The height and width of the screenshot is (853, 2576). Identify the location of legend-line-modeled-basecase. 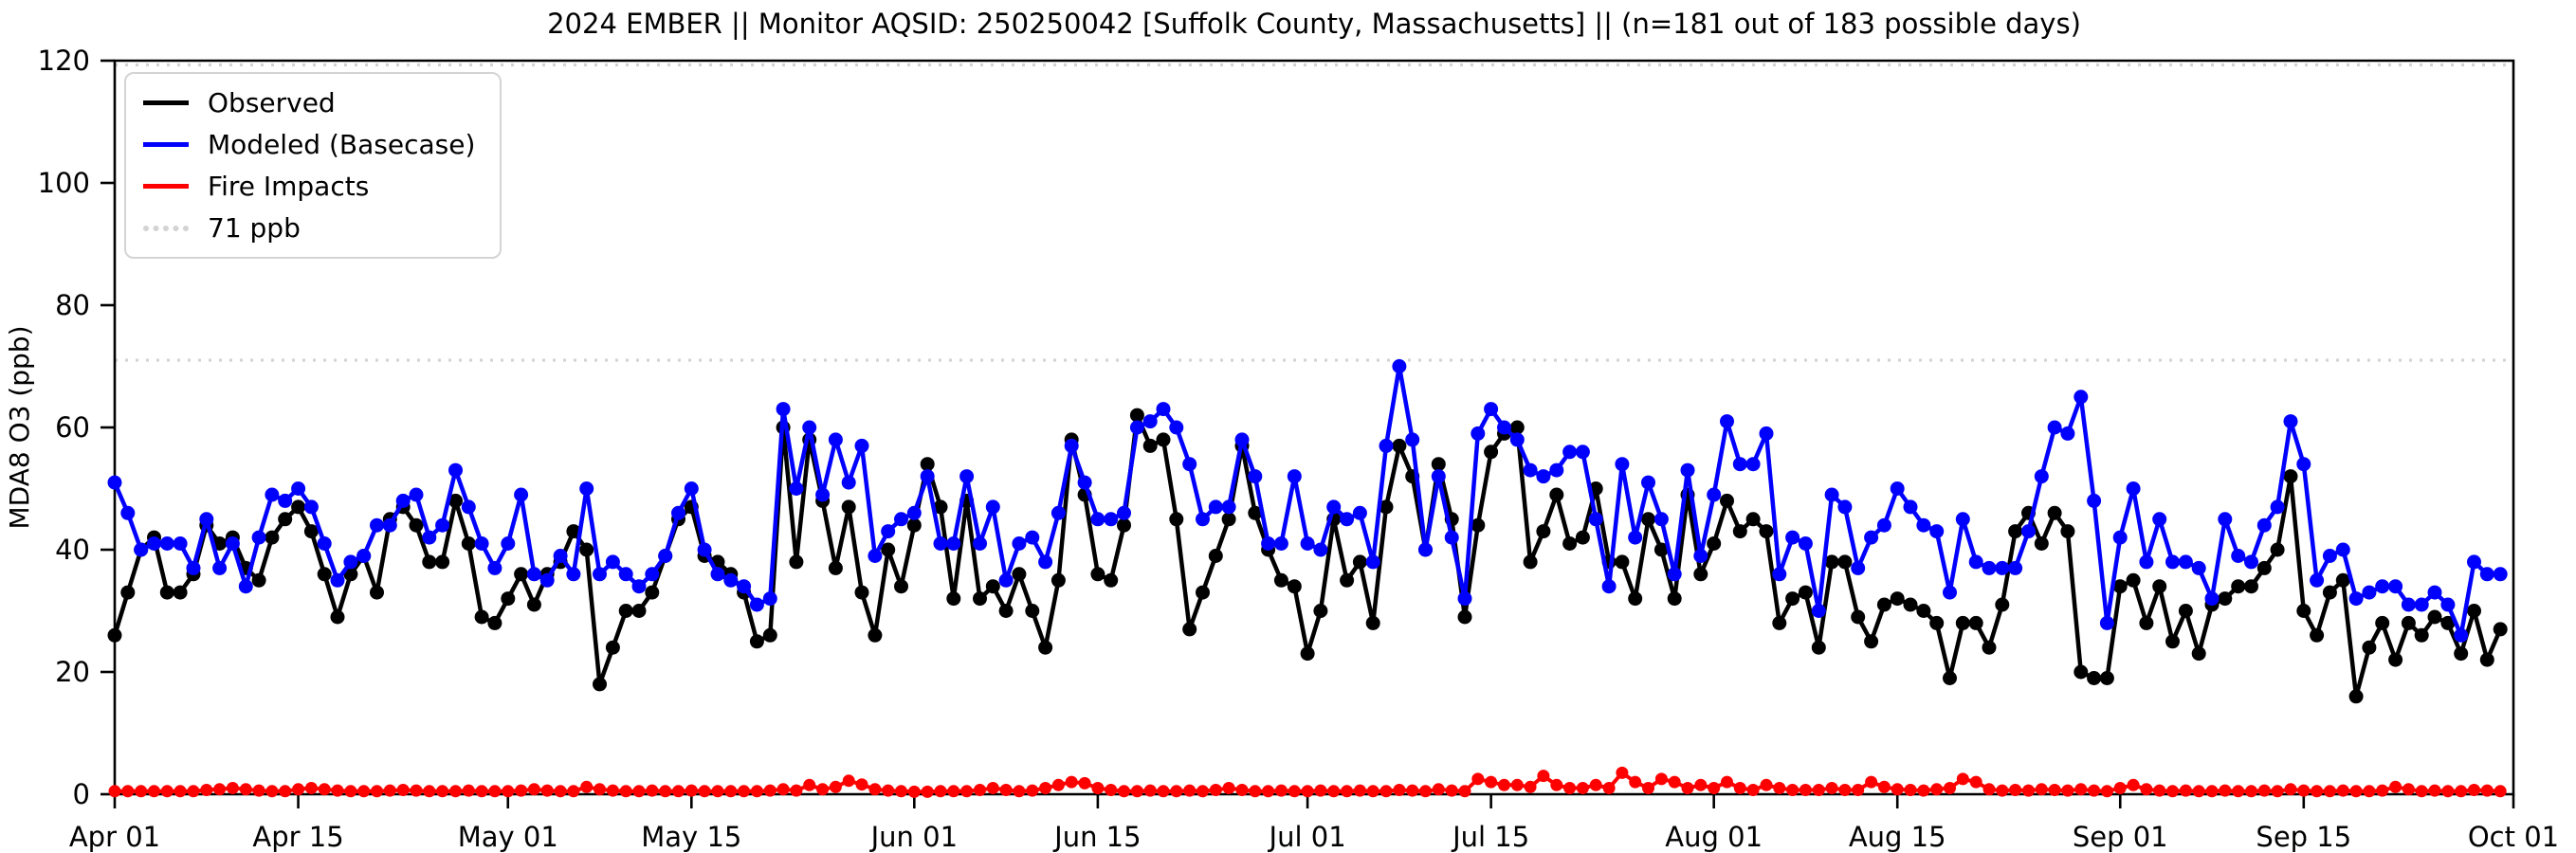
(166, 144).